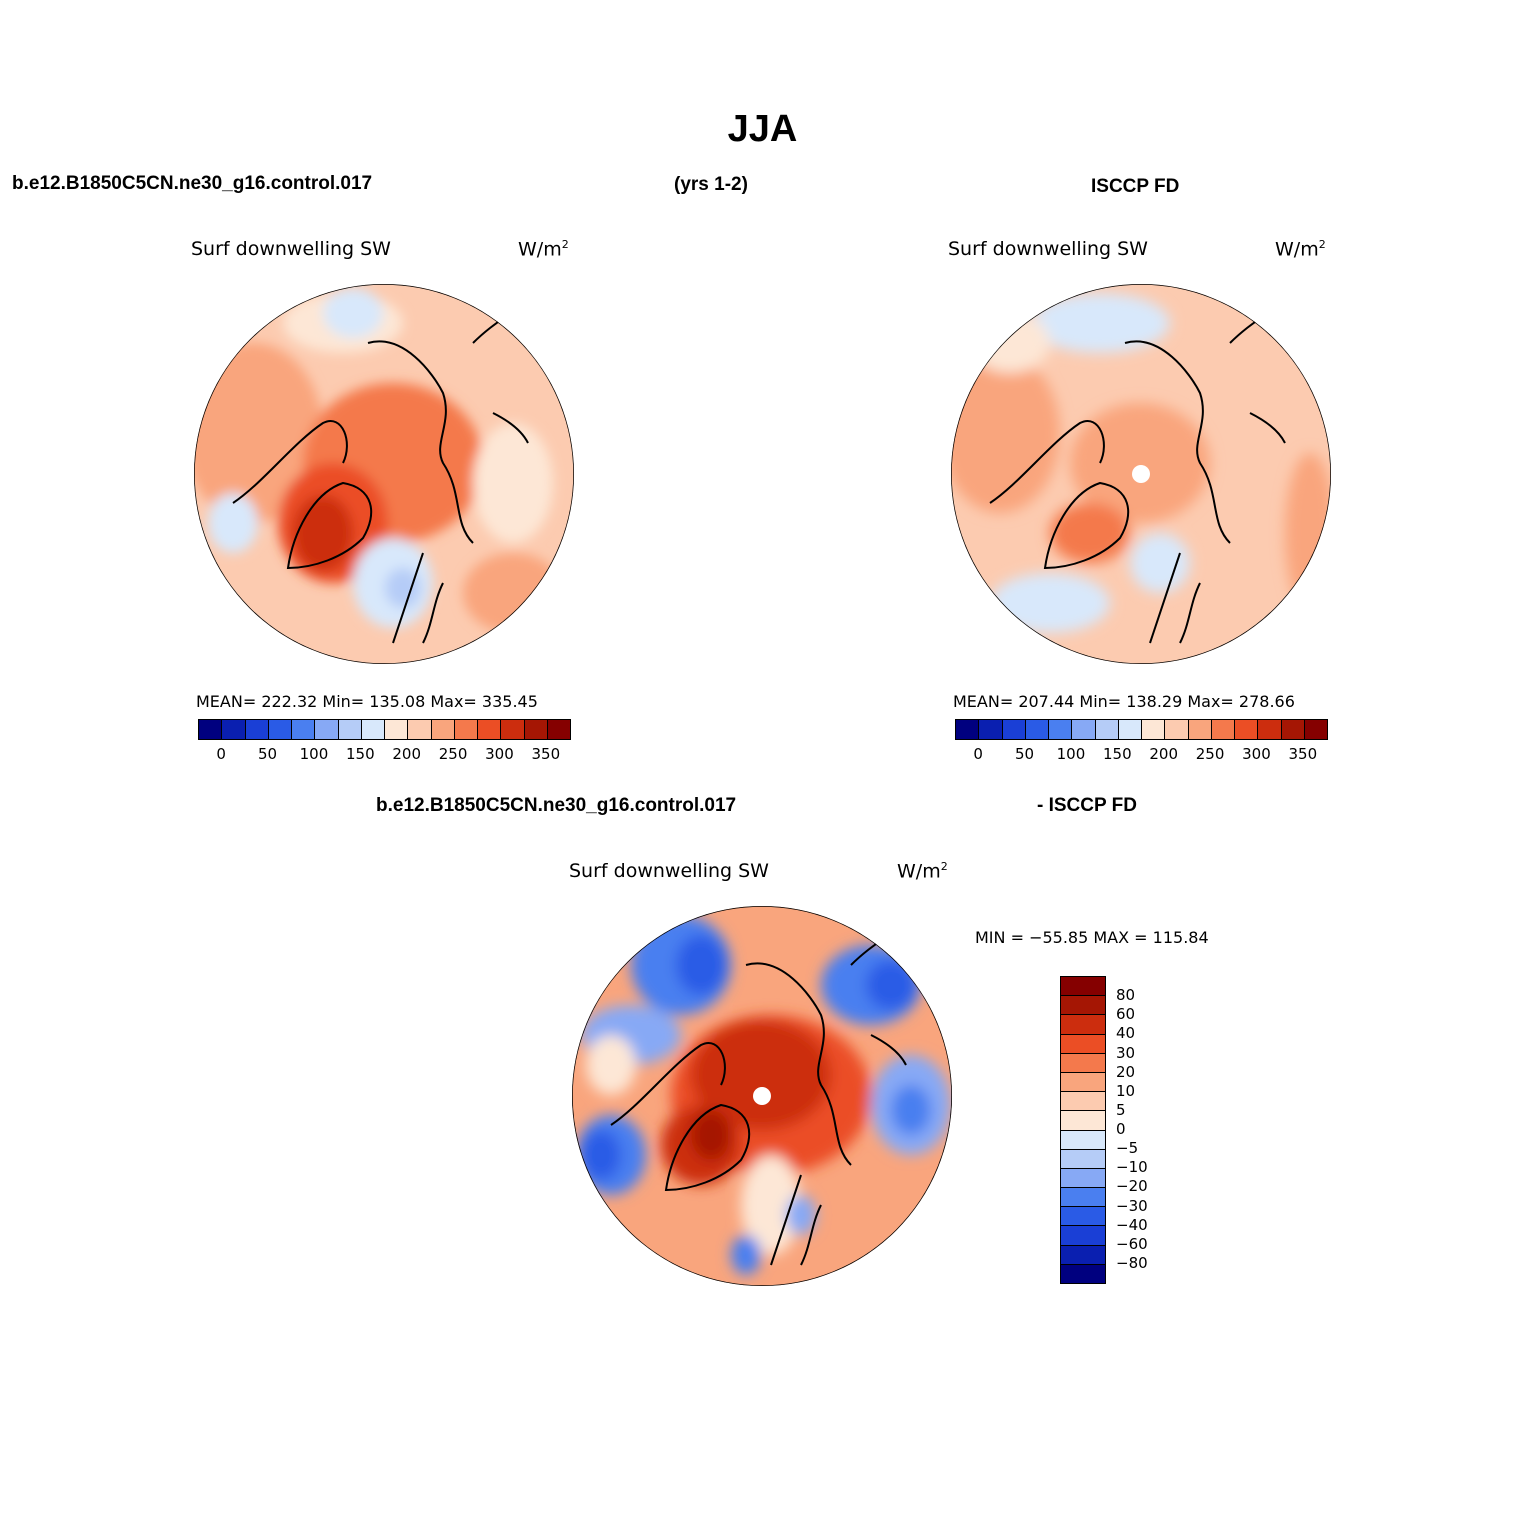 Image resolution: width=1525 pixels, height=1525 pixels. Describe the element at coordinates (543, 249) in the screenshot. I see `units-label-top-left: W/m2` at that location.